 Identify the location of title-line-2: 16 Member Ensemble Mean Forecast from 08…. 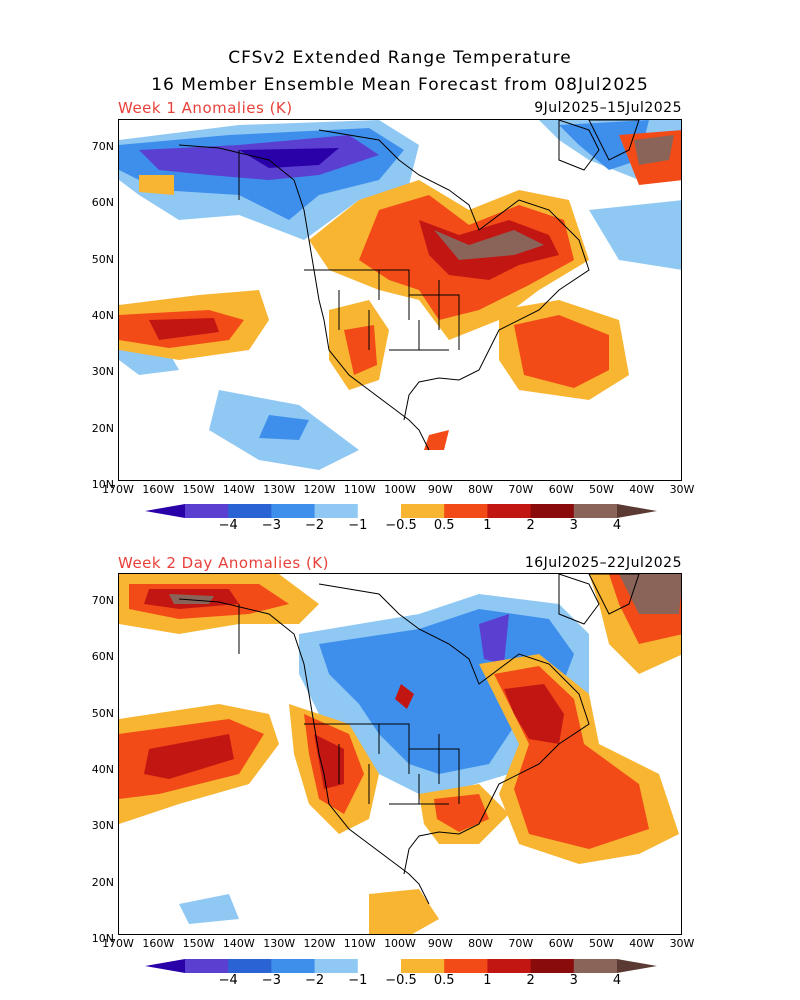
(400, 85).